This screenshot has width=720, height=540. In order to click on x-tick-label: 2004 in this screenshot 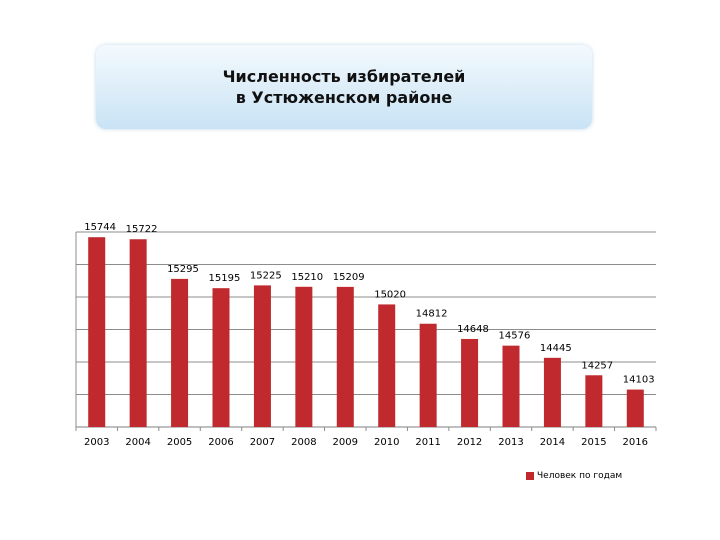, I will do `click(137, 442)`.